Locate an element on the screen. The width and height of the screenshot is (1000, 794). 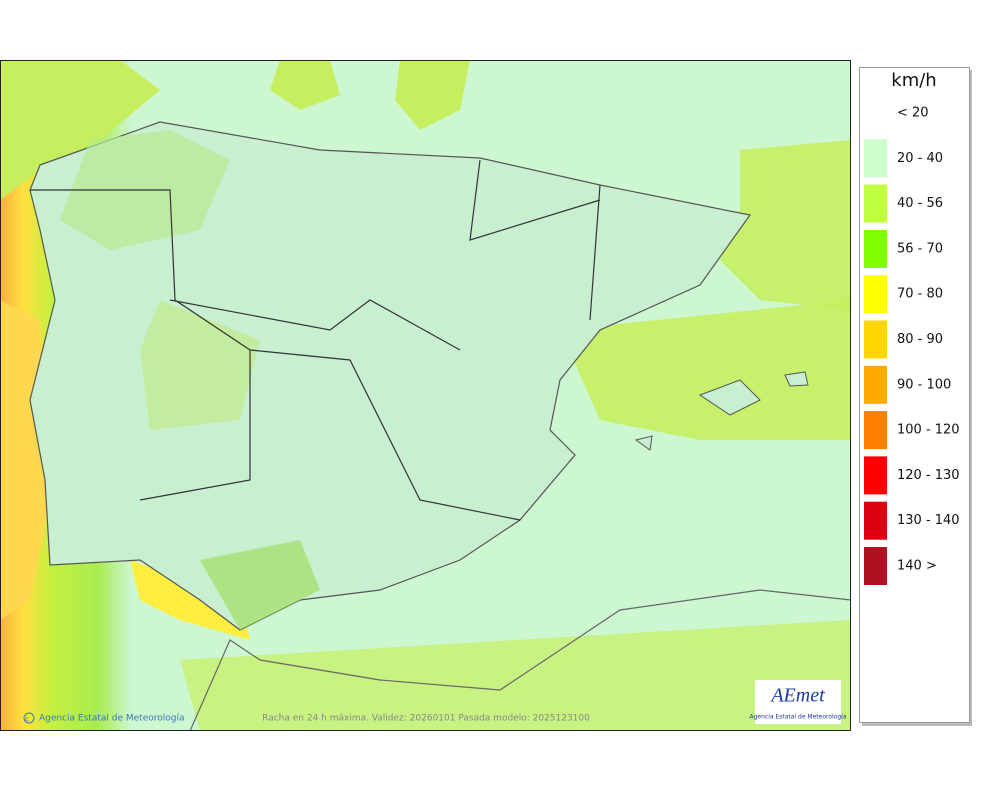
legend-label: 140 > is located at coordinates (917, 566).